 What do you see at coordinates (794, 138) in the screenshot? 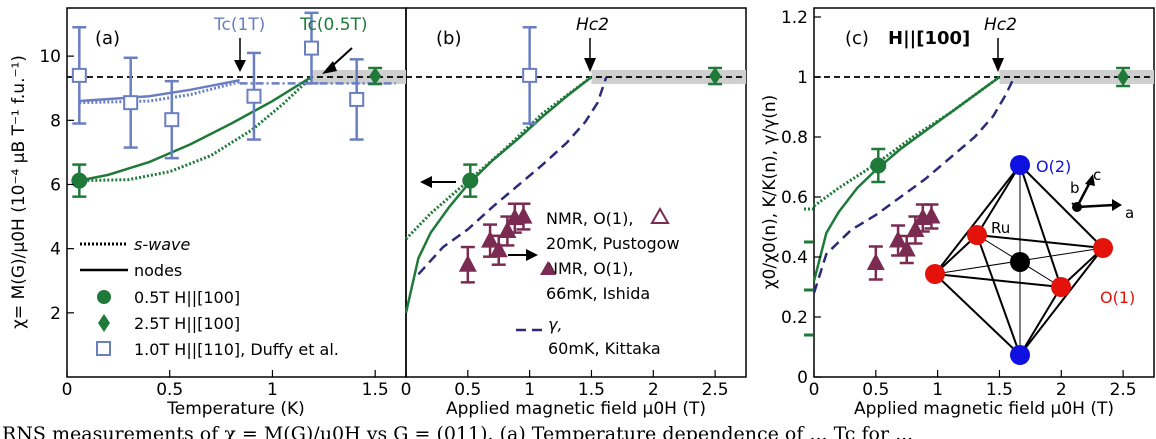
I see `panel-c-ytick-label: 0.8` at bounding box center [794, 138].